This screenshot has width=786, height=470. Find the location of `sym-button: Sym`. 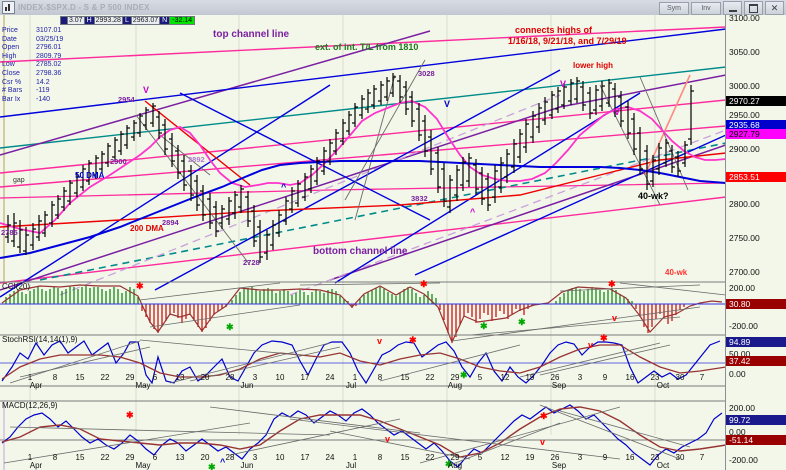

sym-button: Sym is located at coordinates (674, 8).